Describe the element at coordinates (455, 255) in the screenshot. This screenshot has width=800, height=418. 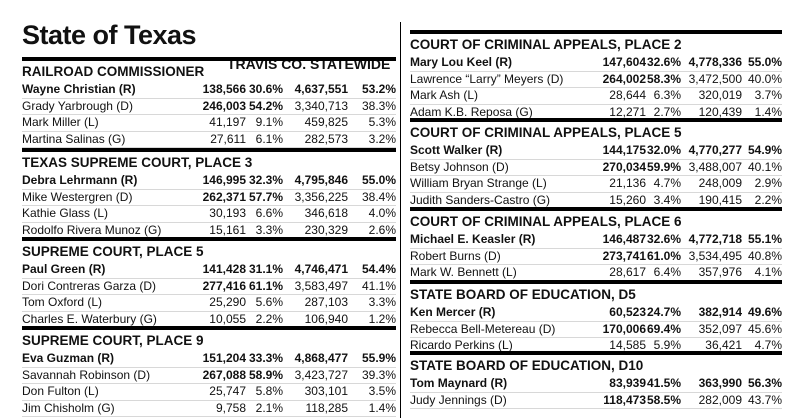
I see `candidate-name: Robert Burns (D)` at that location.